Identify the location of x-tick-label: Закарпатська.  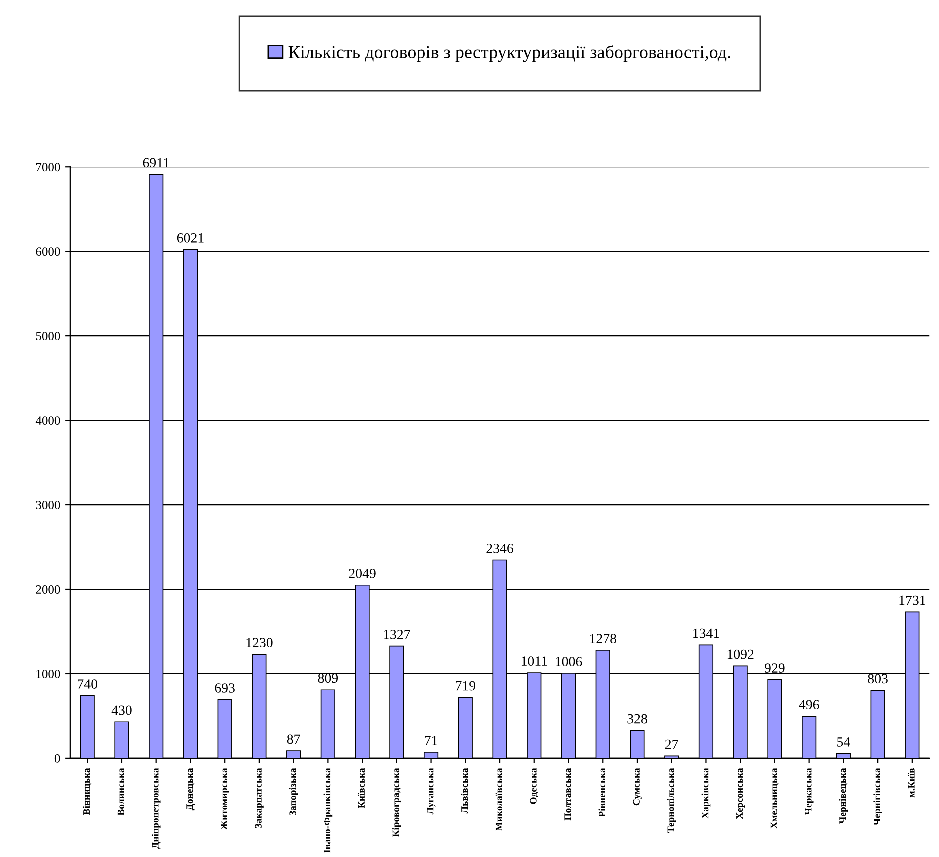
(259, 798).